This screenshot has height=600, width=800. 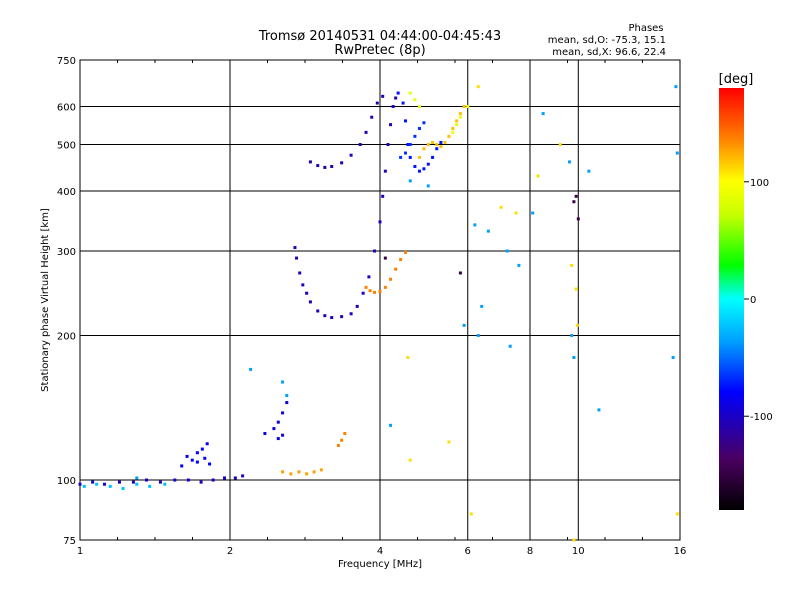 What do you see at coordinates (753, 300) in the screenshot?
I see `colorbar-tick-label: 0` at bounding box center [753, 300].